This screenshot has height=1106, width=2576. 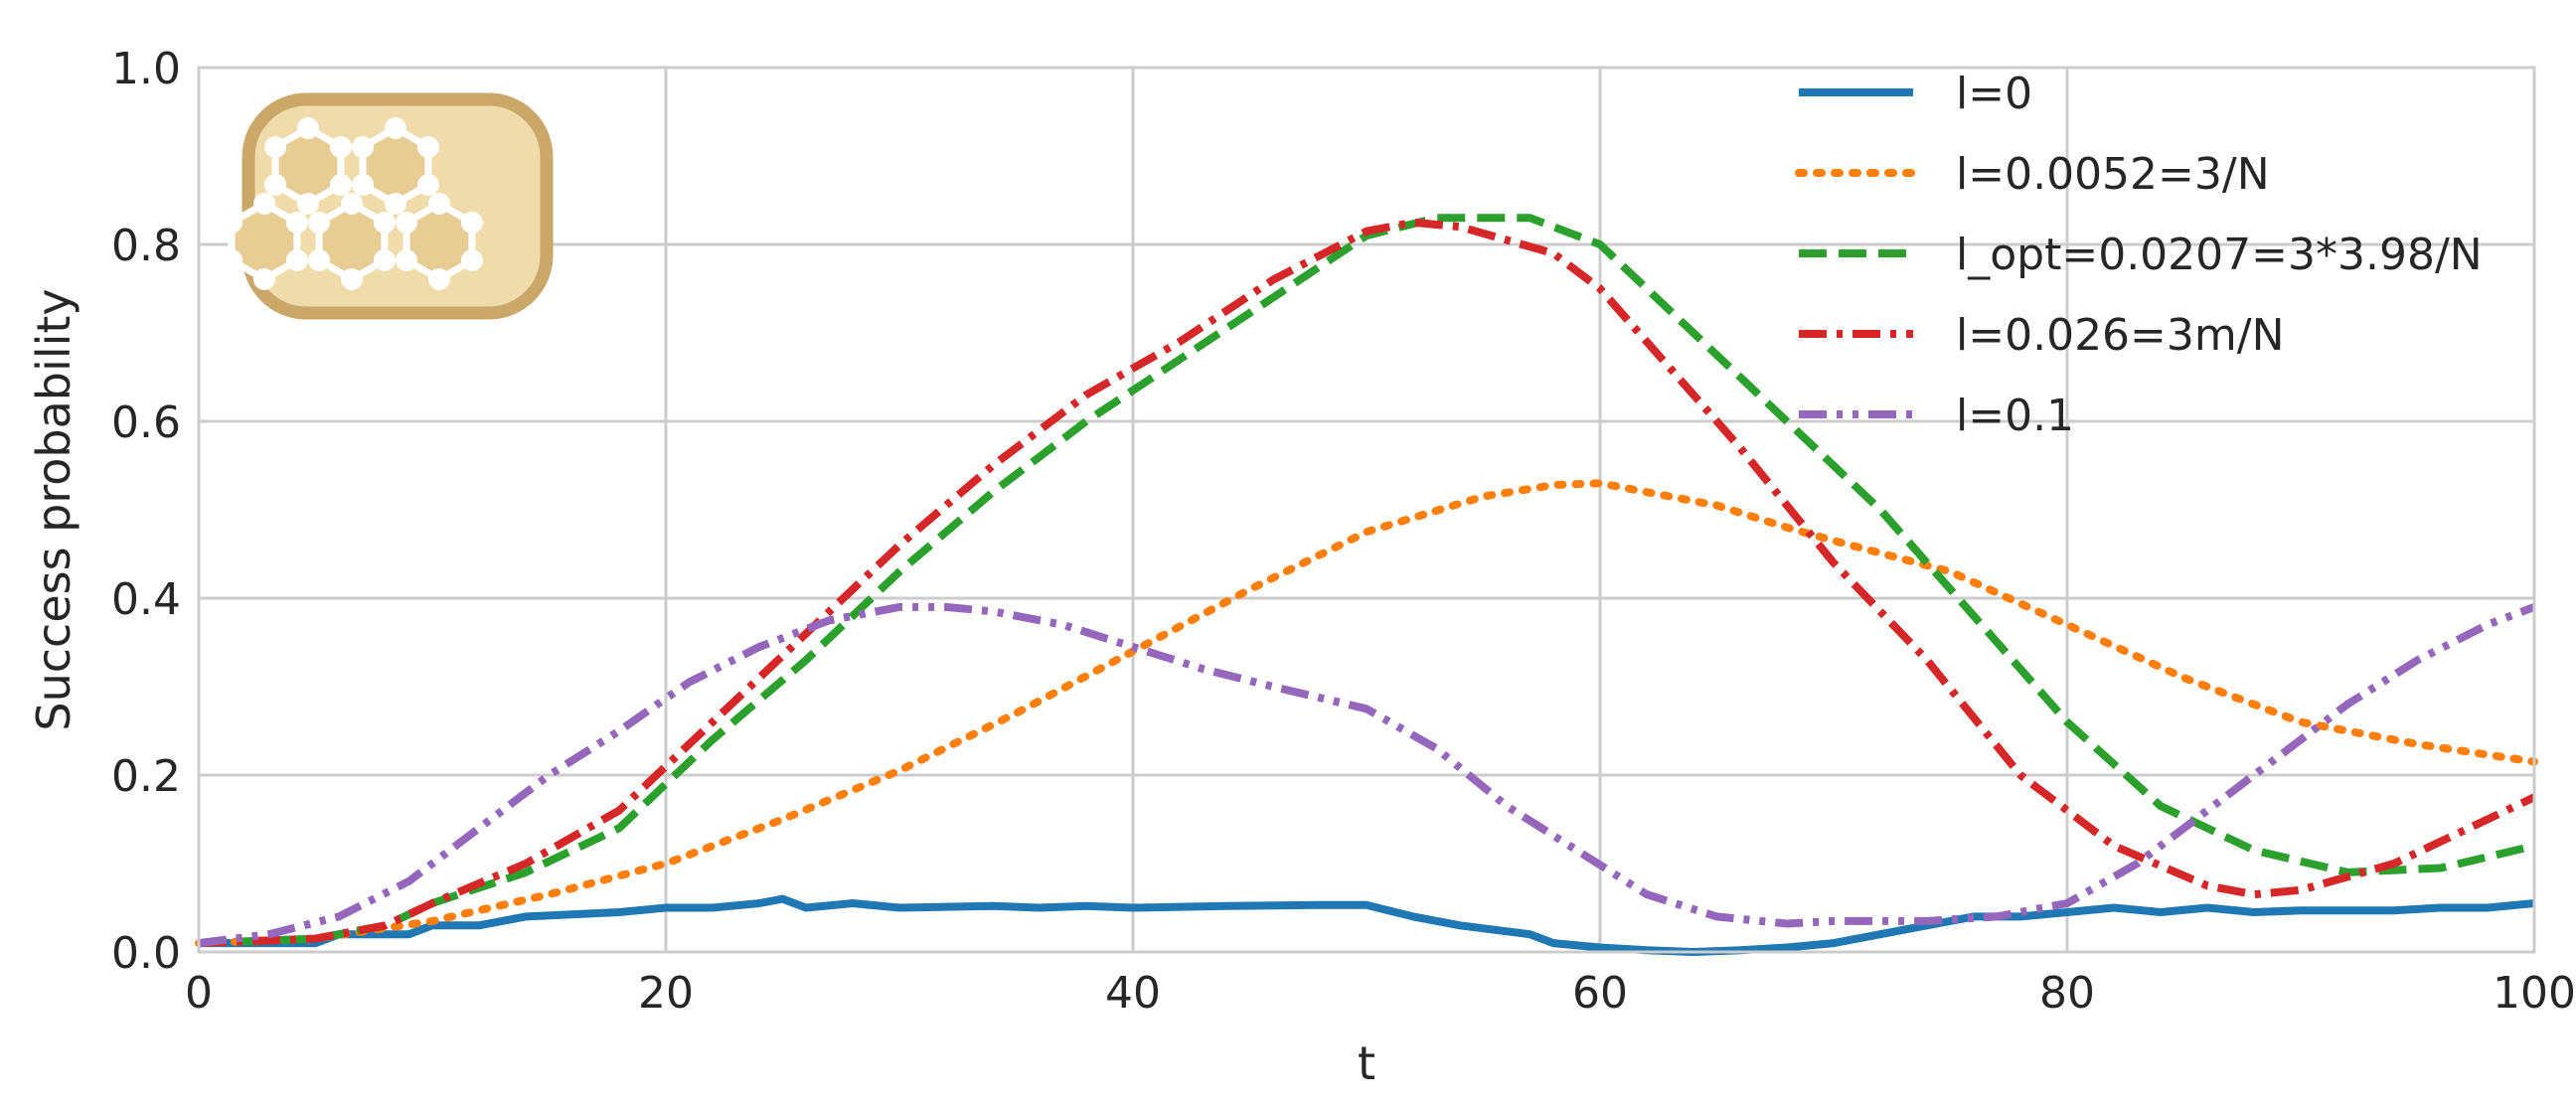 I want to click on x-tick-label: 100, so click(x=2534, y=993).